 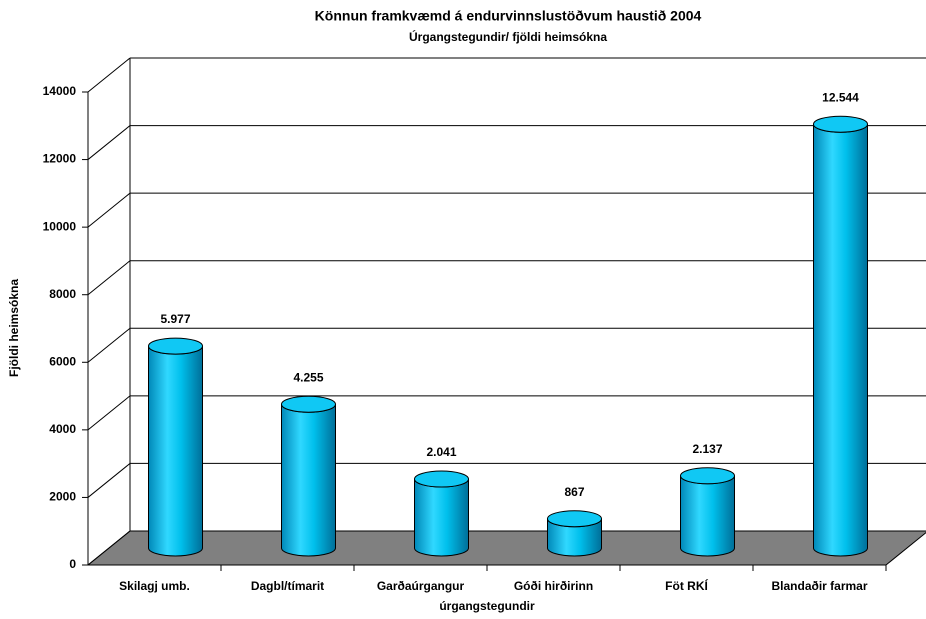 I want to click on y-tick-label: 8000, so click(x=62, y=294).